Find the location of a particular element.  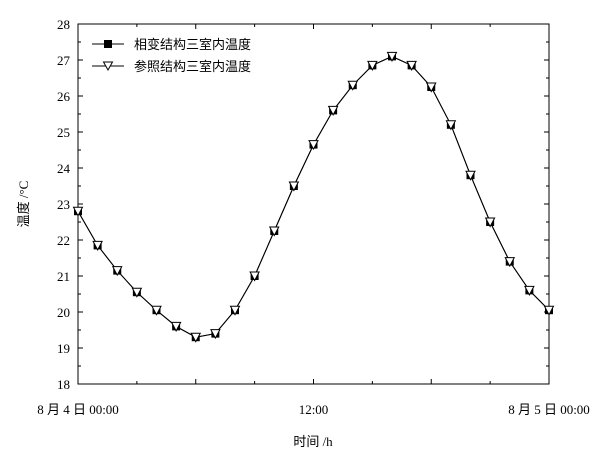

y-tick-label: 21 is located at coordinates (63, 276).